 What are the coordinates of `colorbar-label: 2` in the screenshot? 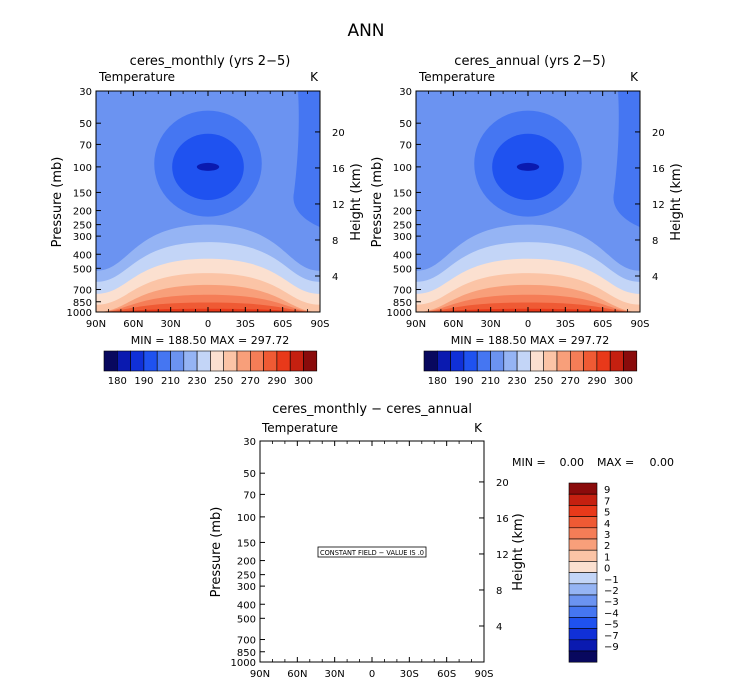 It's located at (607, 546).